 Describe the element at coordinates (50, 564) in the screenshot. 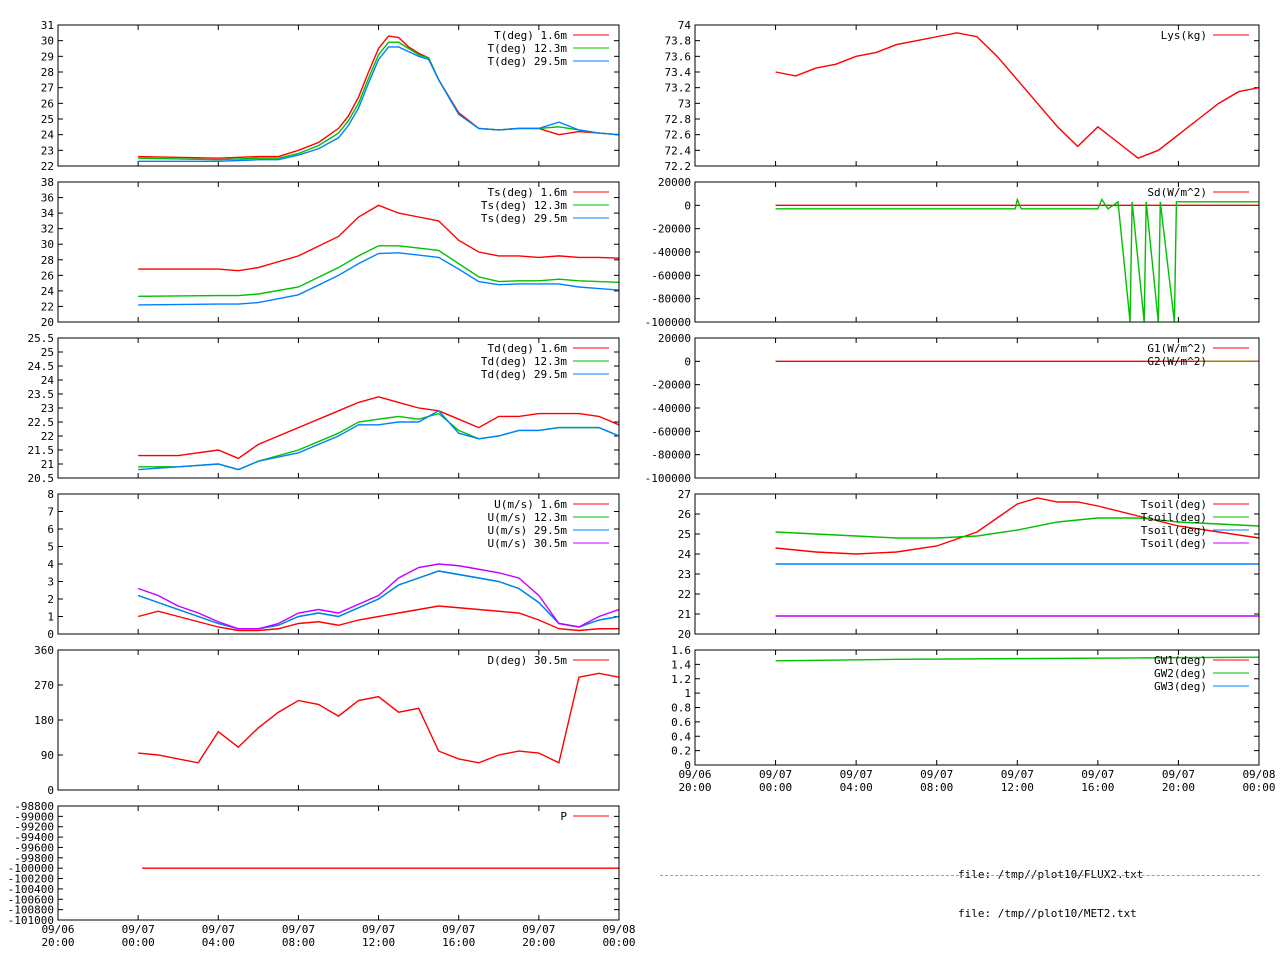

I see `ytick-label: 4` at that location.